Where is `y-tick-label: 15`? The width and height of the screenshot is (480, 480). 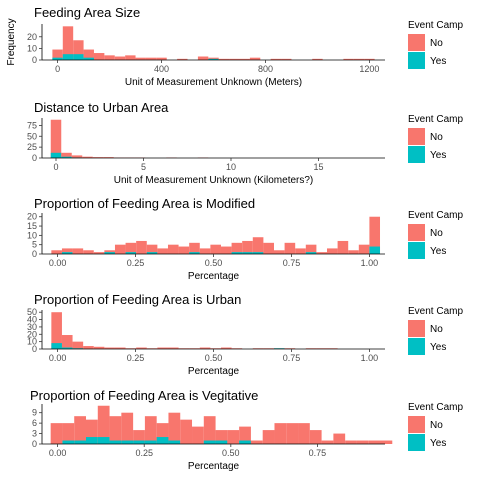 y-tick-label: 15 is located at coordinates (32, 226).